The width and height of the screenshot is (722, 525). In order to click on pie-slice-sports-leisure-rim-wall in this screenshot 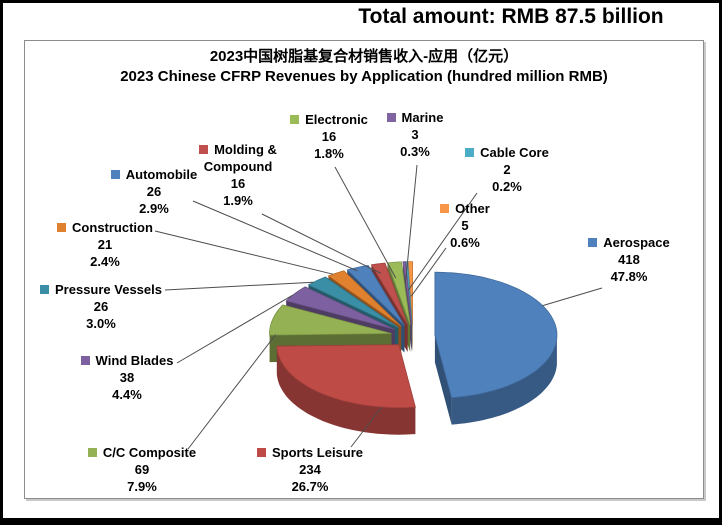, I will do `click(346, 390)`.